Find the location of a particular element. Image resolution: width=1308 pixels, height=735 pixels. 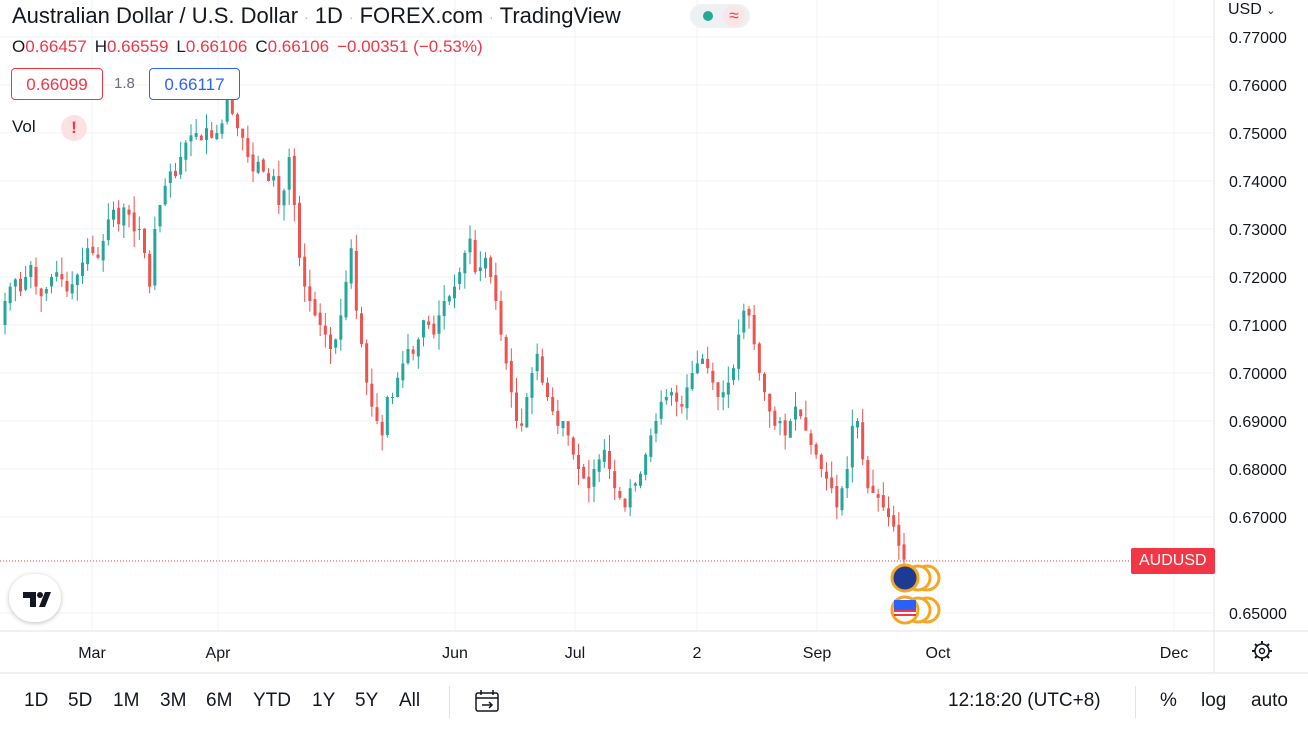

log-scale-toggle: log is located at coordinates (1214, 700).